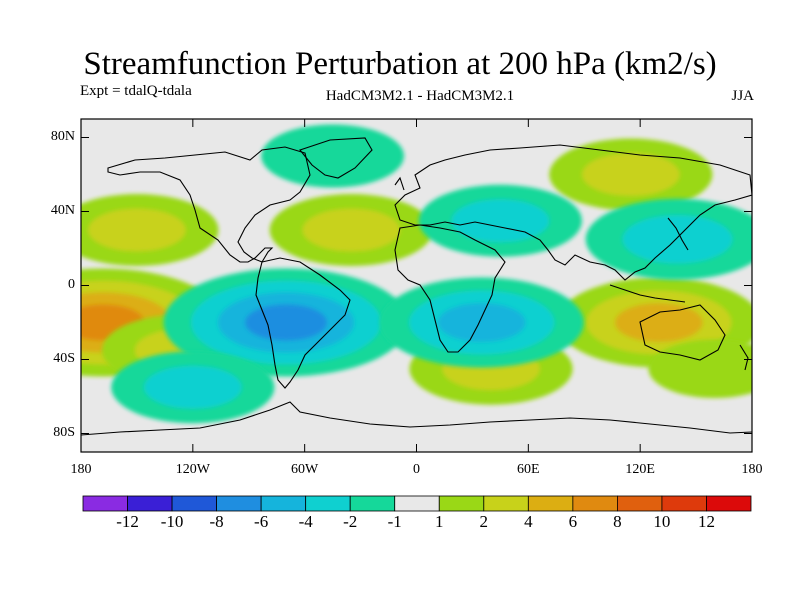  I want to click on colorbar-label: -12, so click(127, 521).